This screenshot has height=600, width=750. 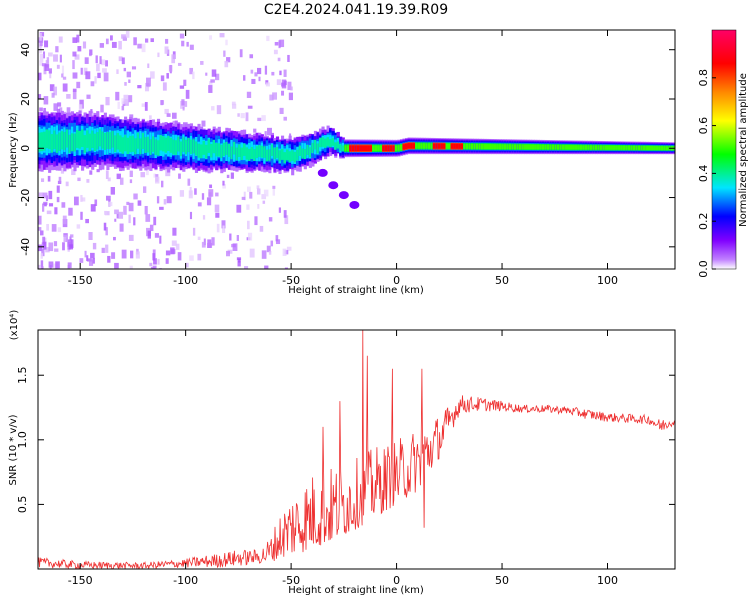 I want to click on snr-ylabel: SNR (10 * v/v), so click(x=13, y=449).